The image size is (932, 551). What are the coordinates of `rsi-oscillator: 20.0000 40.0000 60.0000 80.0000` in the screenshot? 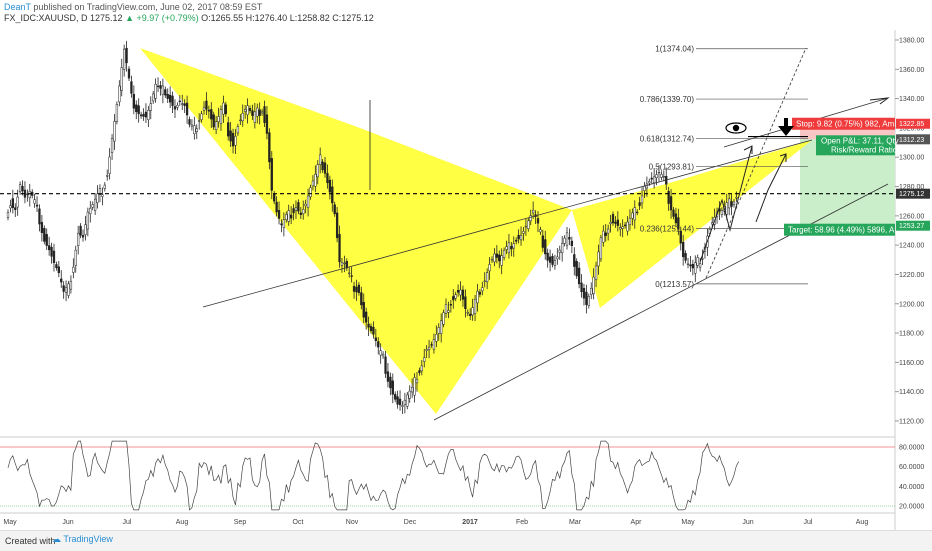 It's located at (462, 475).